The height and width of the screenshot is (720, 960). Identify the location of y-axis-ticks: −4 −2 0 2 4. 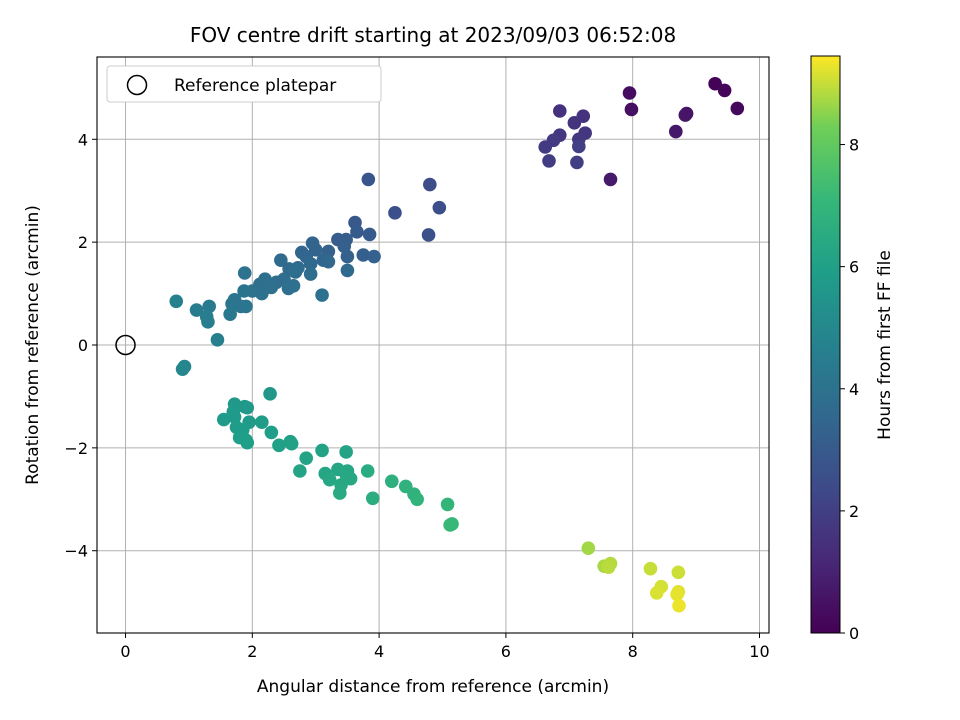
(80, 345).